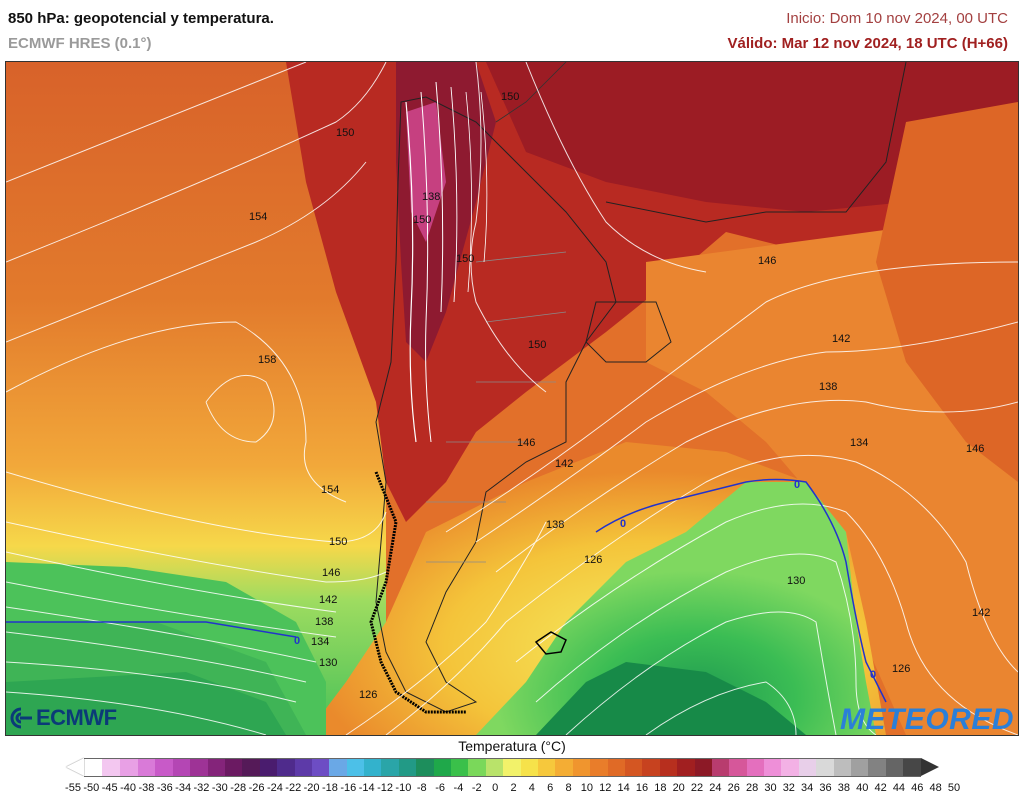 The width and height of the screenshot is (1024, 798). What do you see at coordinates (219, 788) in the screenshot?
I see `colorbar-tick-label: -30` at bounding box center [219, 788].